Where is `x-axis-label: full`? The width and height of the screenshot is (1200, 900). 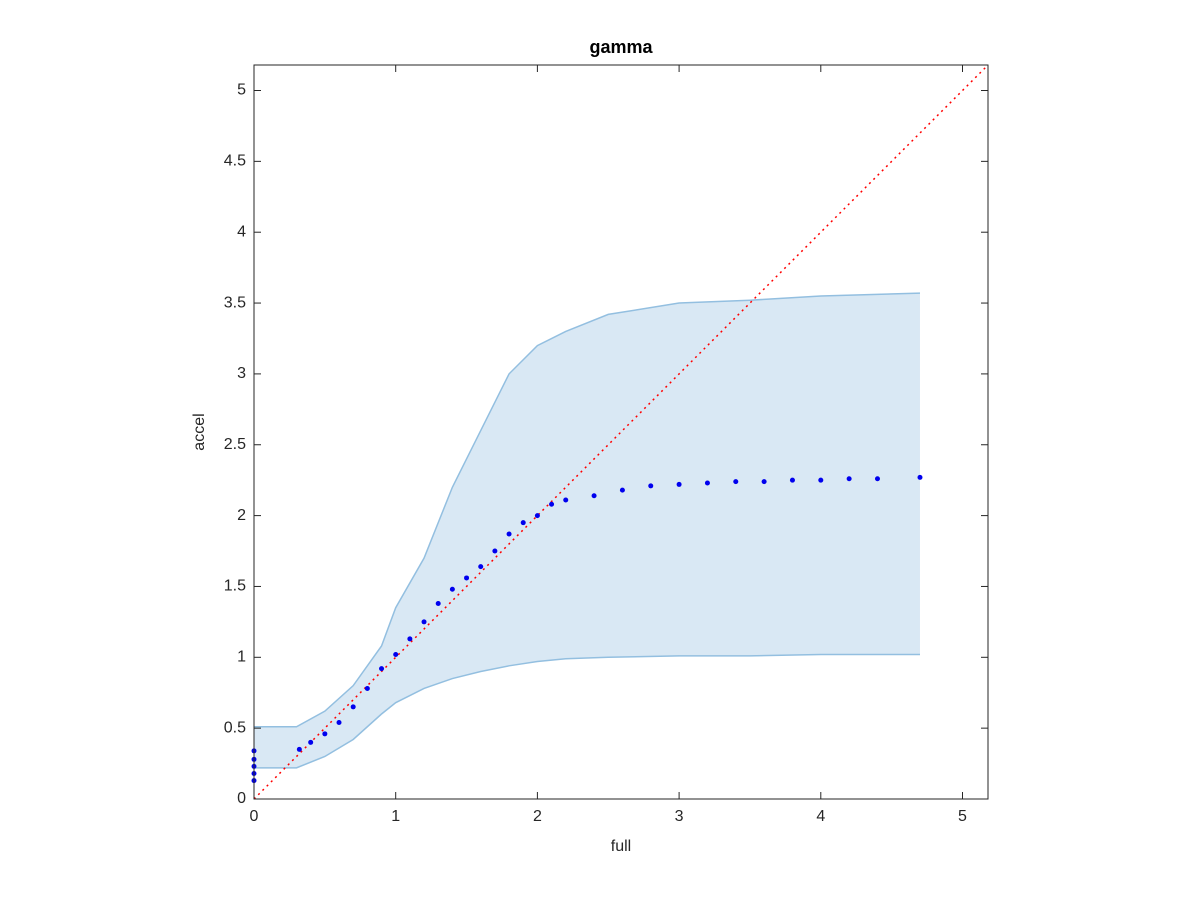 x-axis-label: full is located at coordinates (621, 846).